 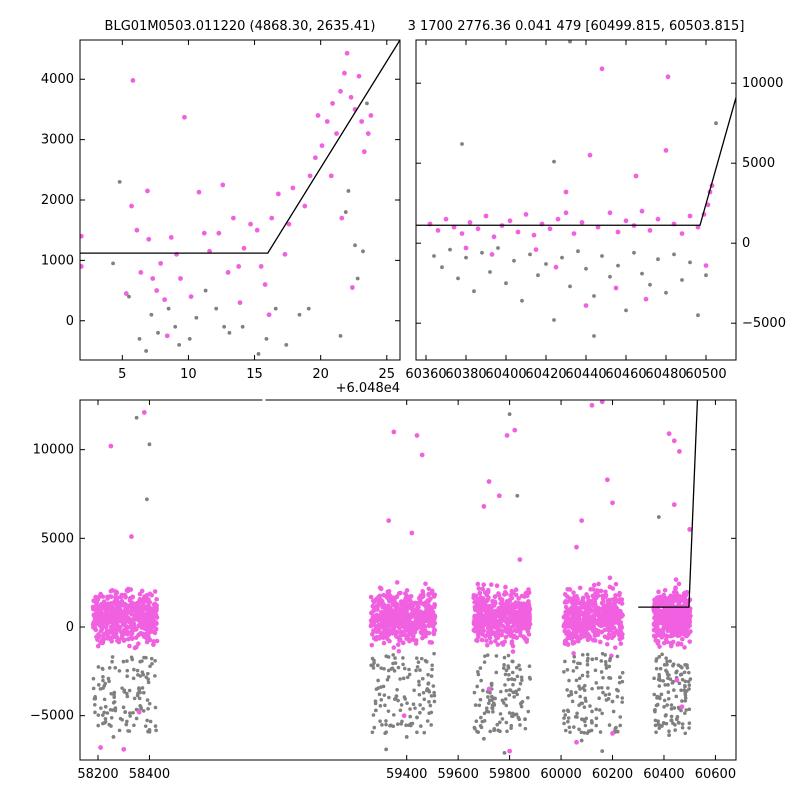 What do you see at coordinates (575, 189) in the screenshot?
I see `data-series` at bounding box center [575, 189].